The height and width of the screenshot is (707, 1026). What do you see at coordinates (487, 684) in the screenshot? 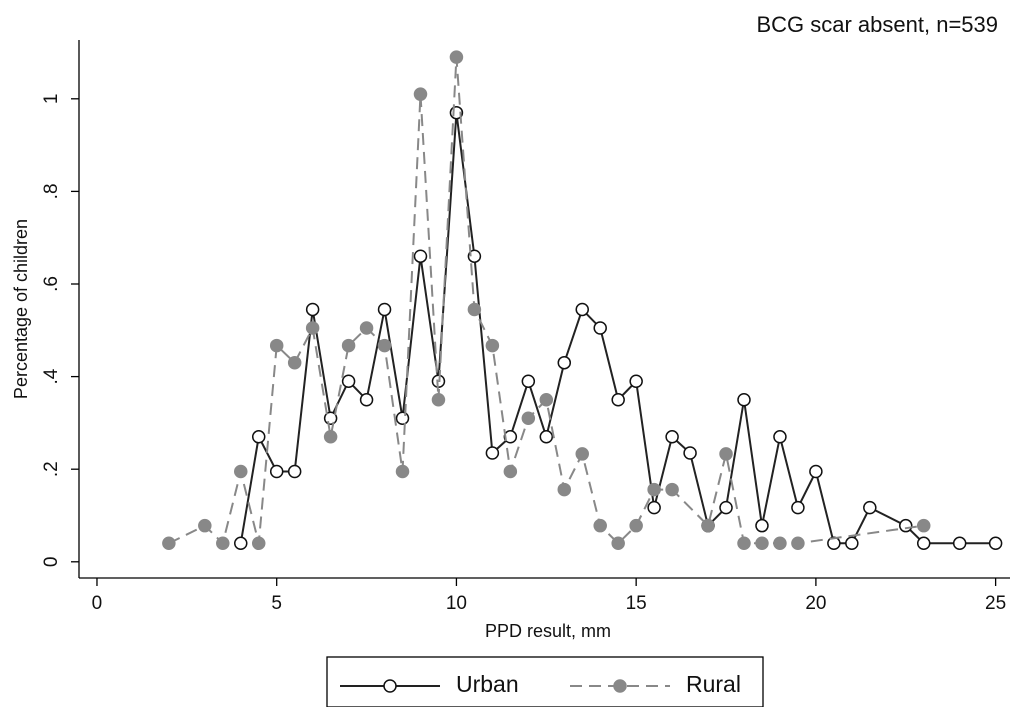
I see `legend-label: Urban` at bounding box center [487, 684].